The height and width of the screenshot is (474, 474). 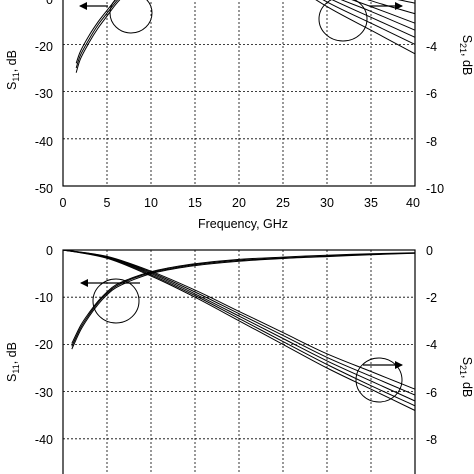 What do you see at coordinates (413, 203) in the screenshot?
I see `x-tick-label: 40` at bounding box center [413, 203].